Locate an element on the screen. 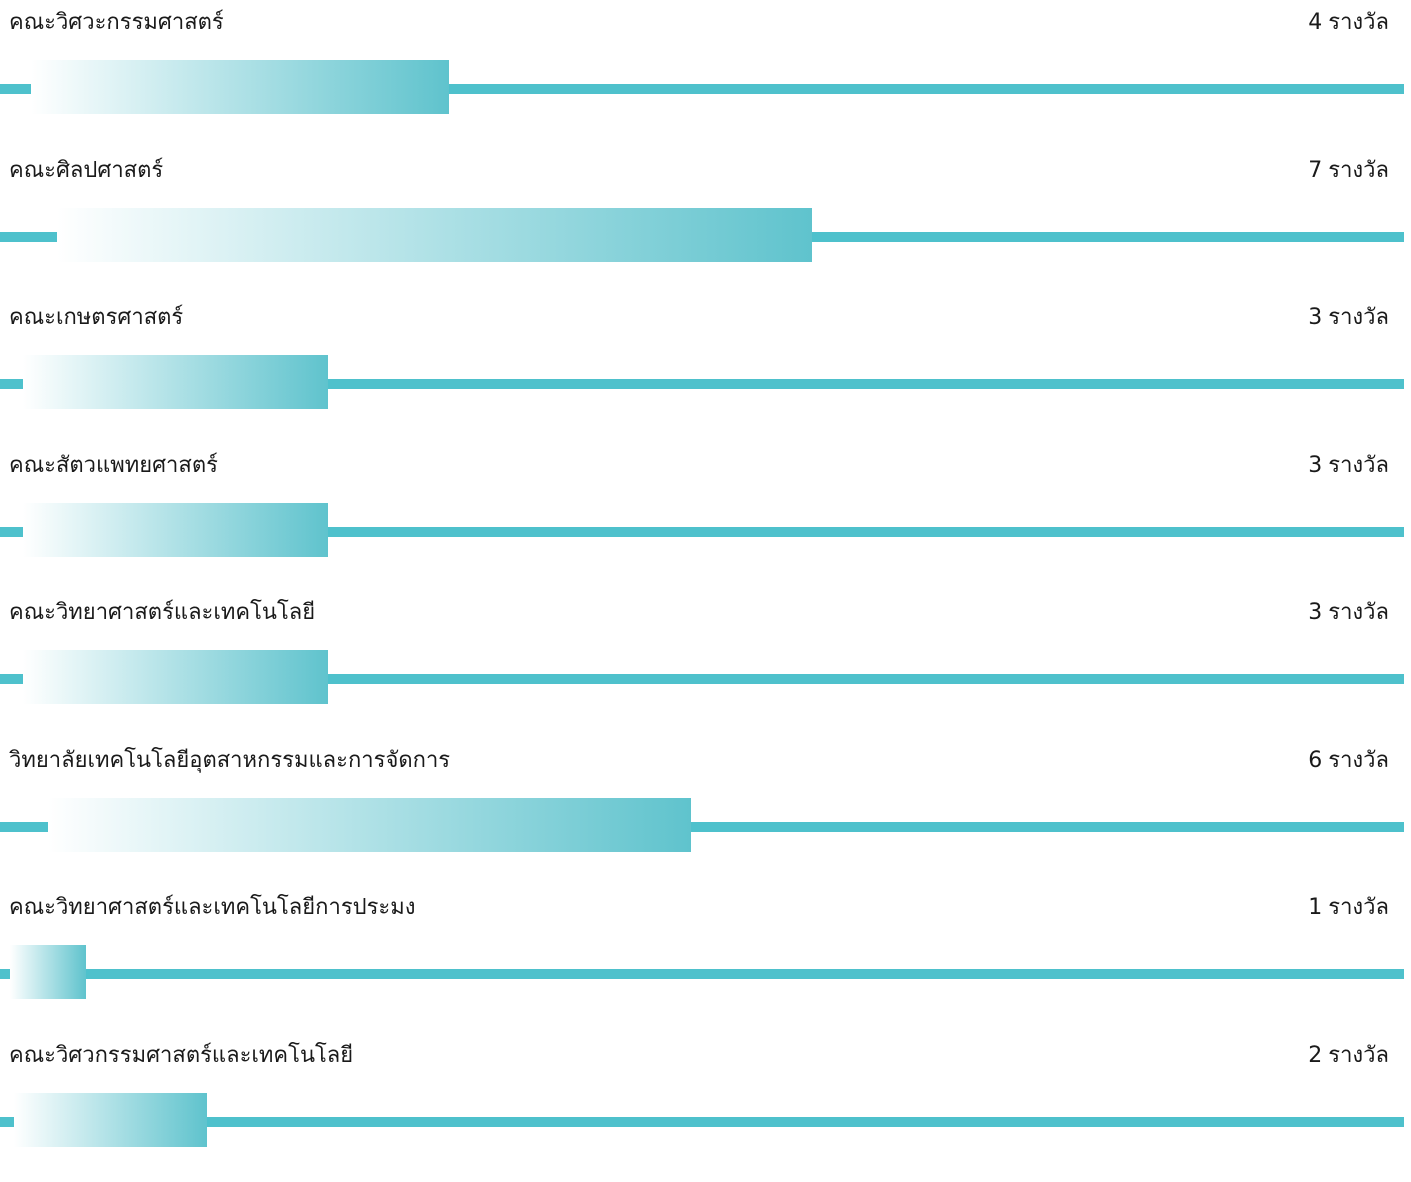 The image size is (1411, 1182). category-label: คณะวิศวกรรมศาสตร์และเทคโนโลยี is located at coordinates (181, 1055).